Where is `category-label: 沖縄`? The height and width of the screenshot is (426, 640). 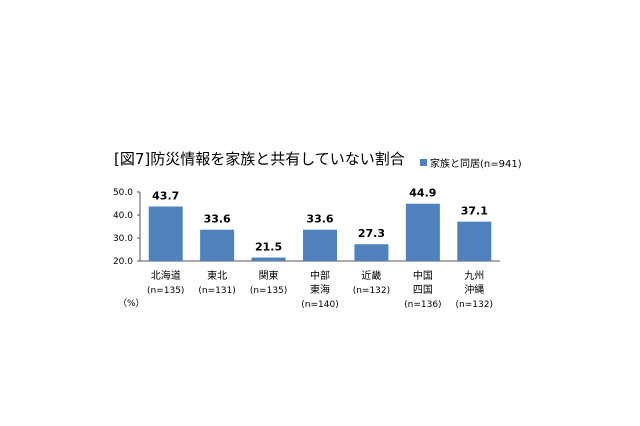
category-label: 沖縄 is located at coordinates (474, 289).